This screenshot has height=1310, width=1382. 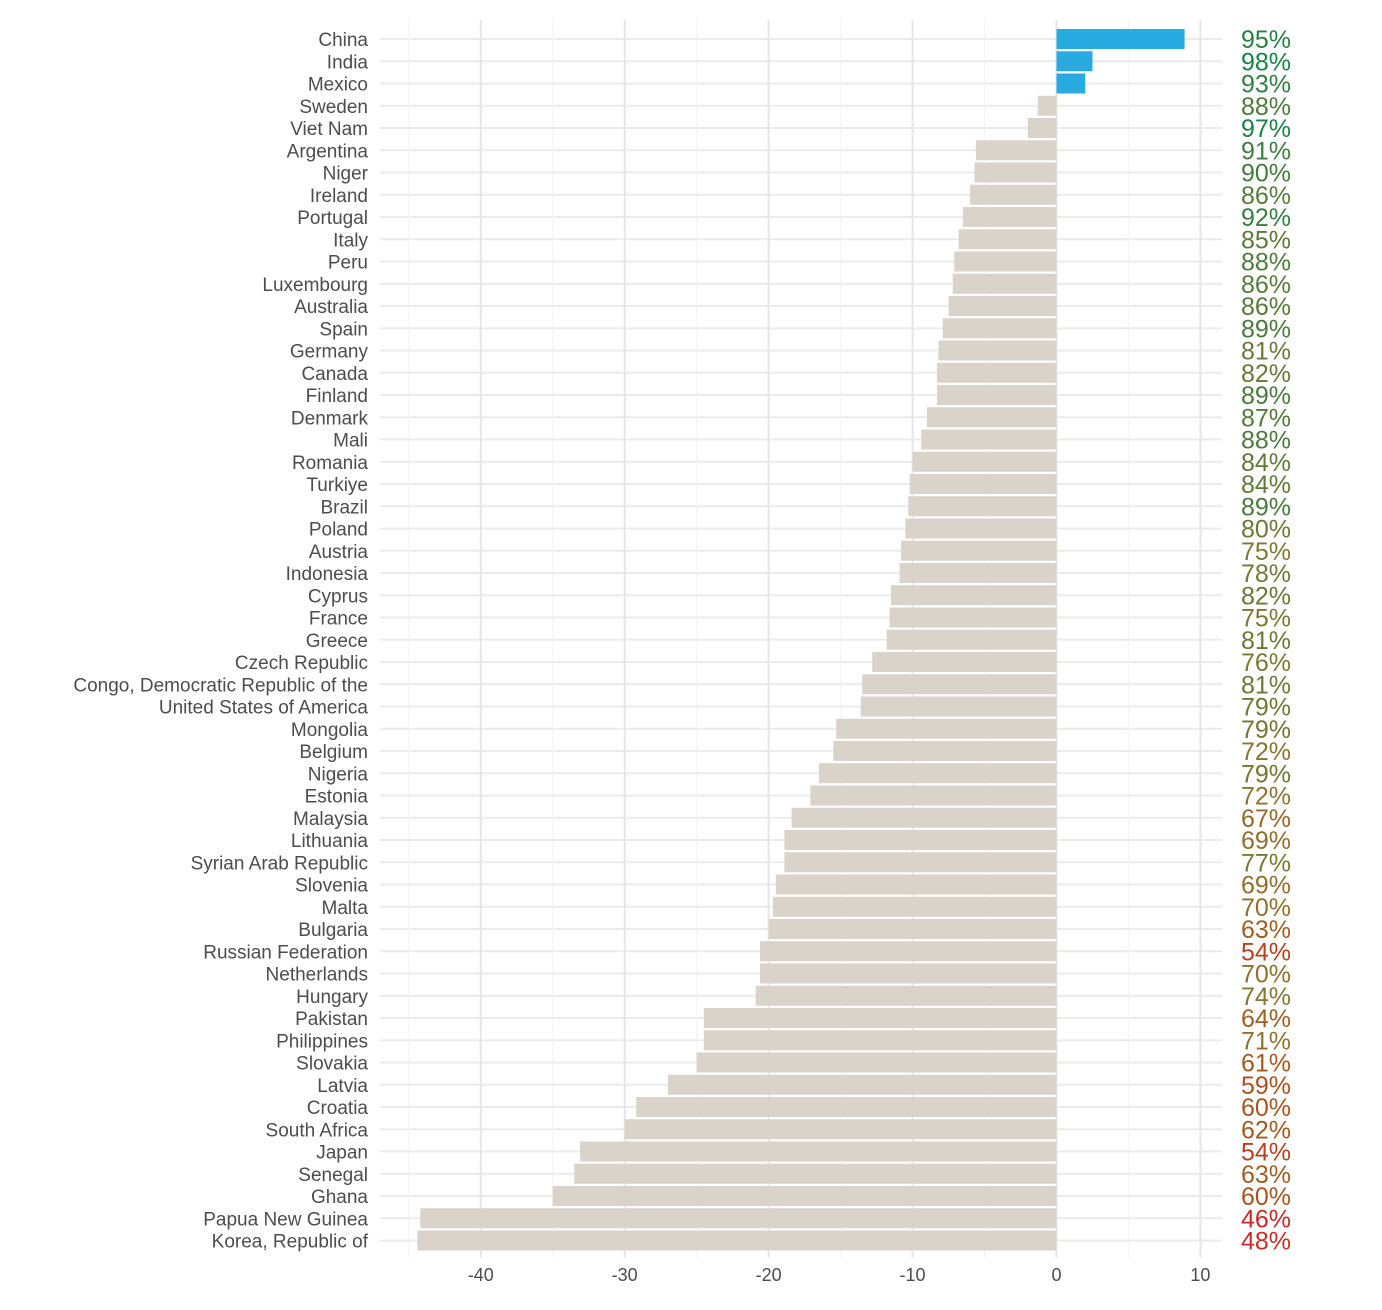 I want to click on bar-denmark, so click(x=991, y=417).